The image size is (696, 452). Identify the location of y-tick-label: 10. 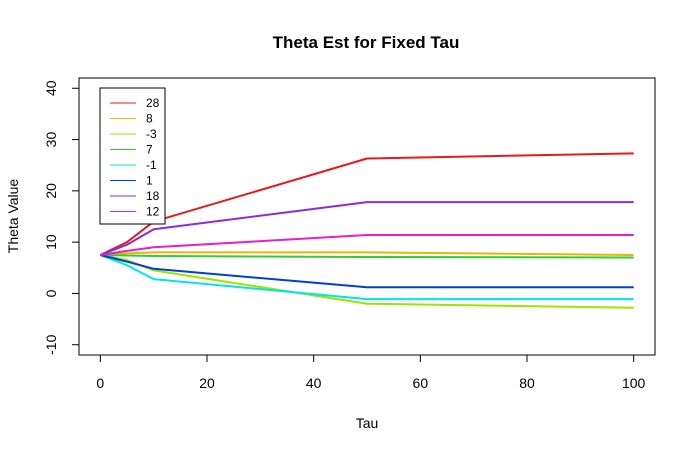
(51, 242).